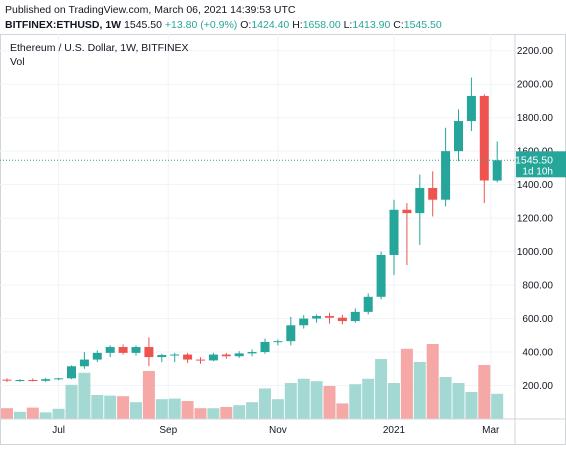 The image size is (566, 450). I want to click on time-axis: Jul Sep Nov 2021 Mar, so click(276, 430).